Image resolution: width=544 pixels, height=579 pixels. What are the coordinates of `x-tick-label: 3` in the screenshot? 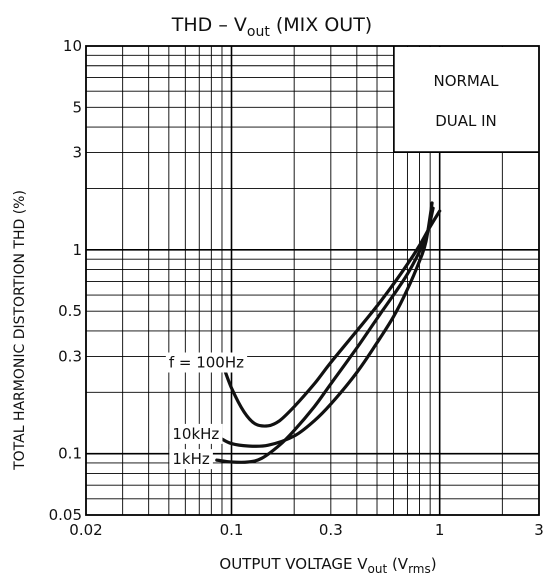 It's located at (539, 530).